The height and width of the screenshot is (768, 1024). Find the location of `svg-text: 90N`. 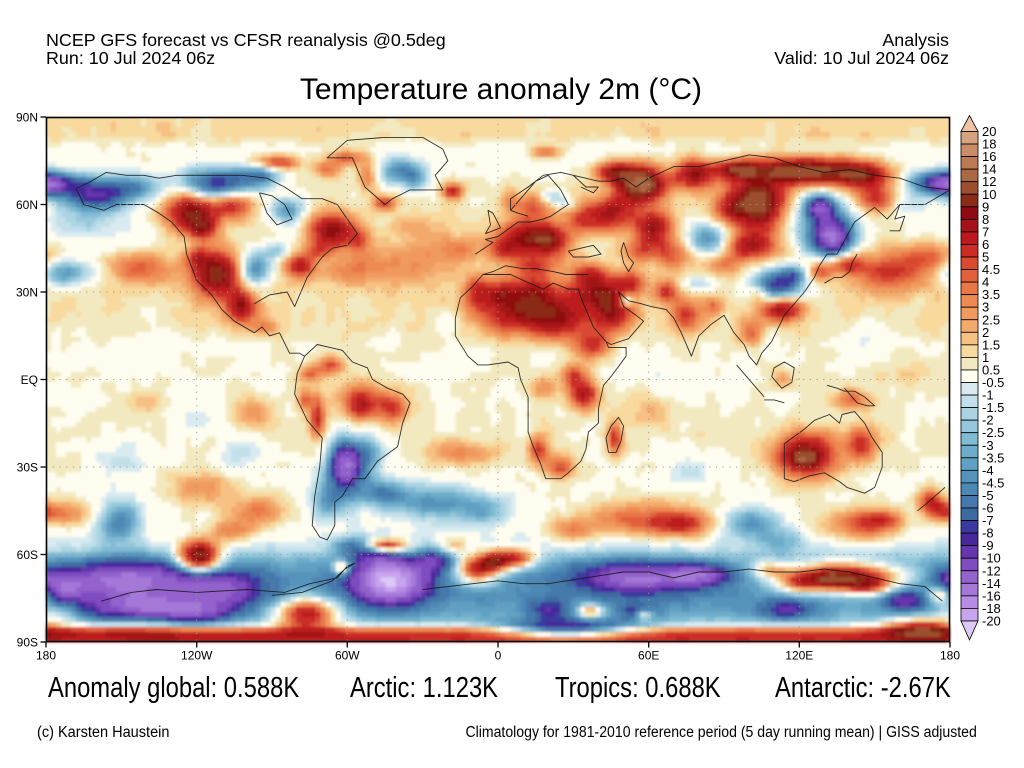

svg-text: 90N is located at coordinates (27, 117).